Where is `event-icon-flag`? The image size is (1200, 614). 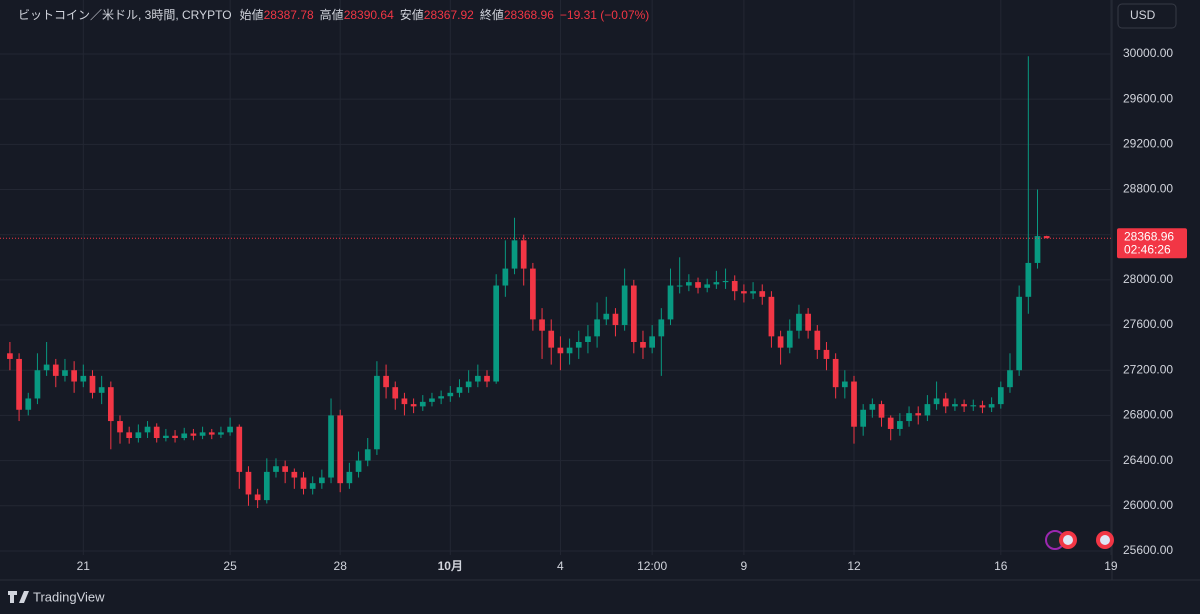 event-icon-flag is located at coordinates (1068, 540).